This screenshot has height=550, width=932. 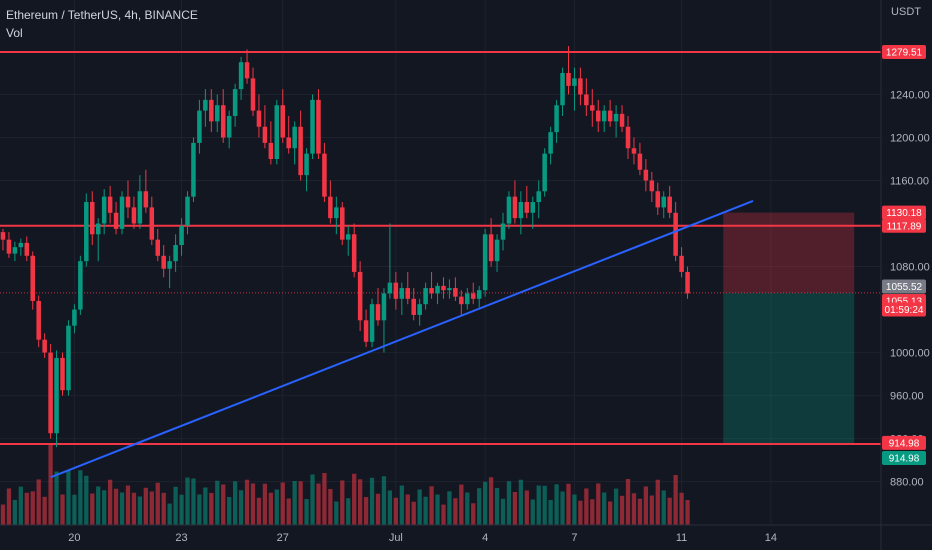 What do you see at coordinates (904, 52) in the screenshot?
I see `price-badge` at bounding box center [904, 52].